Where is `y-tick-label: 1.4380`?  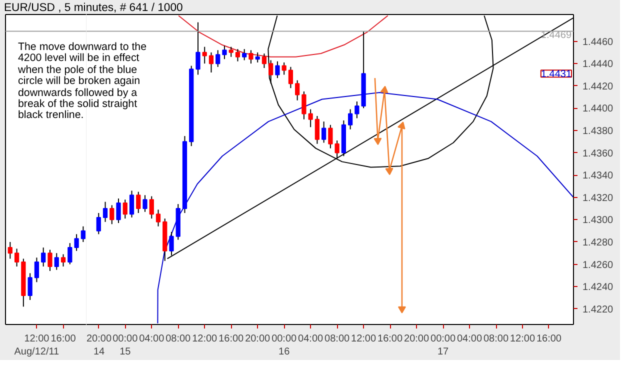
y-tick-label: 1.4380 is located at coordinates (598, 131).